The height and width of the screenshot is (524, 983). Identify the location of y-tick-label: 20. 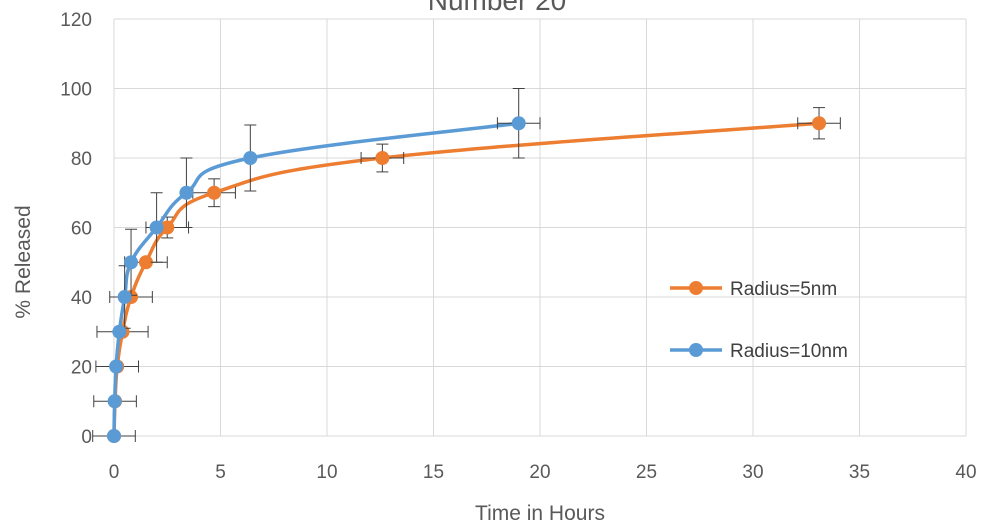
(81, 368).